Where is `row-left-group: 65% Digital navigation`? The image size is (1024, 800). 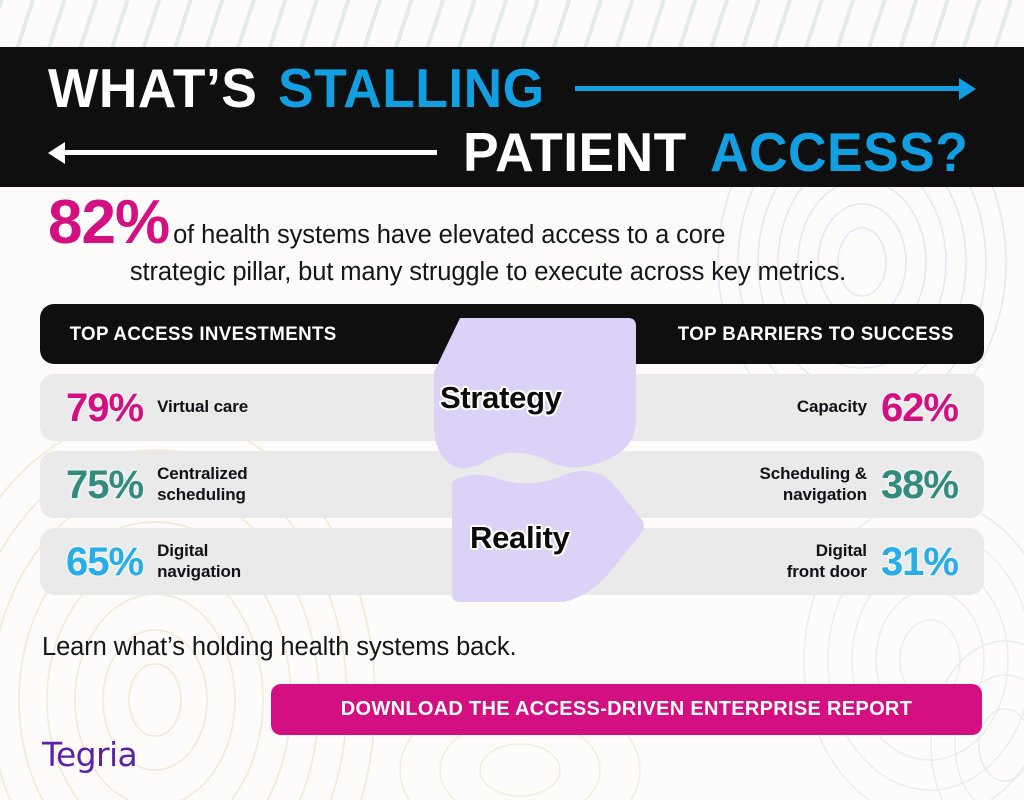
row-left-group: 65% Digital navigation is located at coordinates (153, 561).